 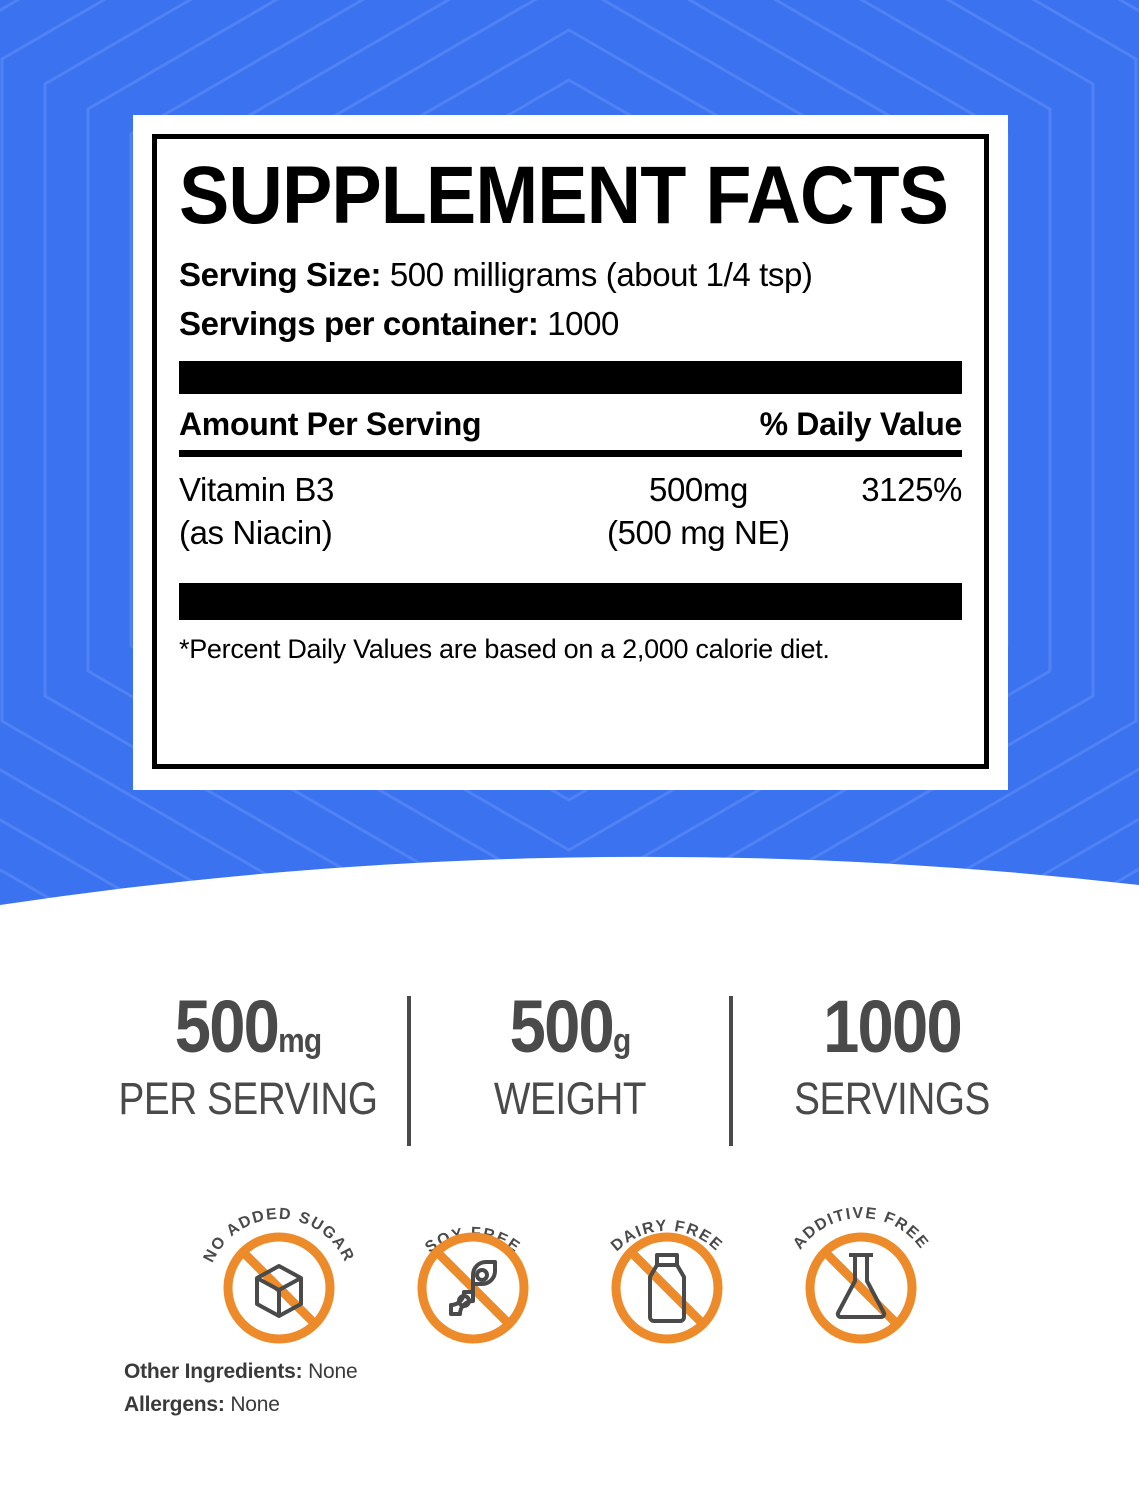 What do you see at coordinates (569, 920) in the screenshot?
I see `white-curve-divider` at bounding box center [569, 920].